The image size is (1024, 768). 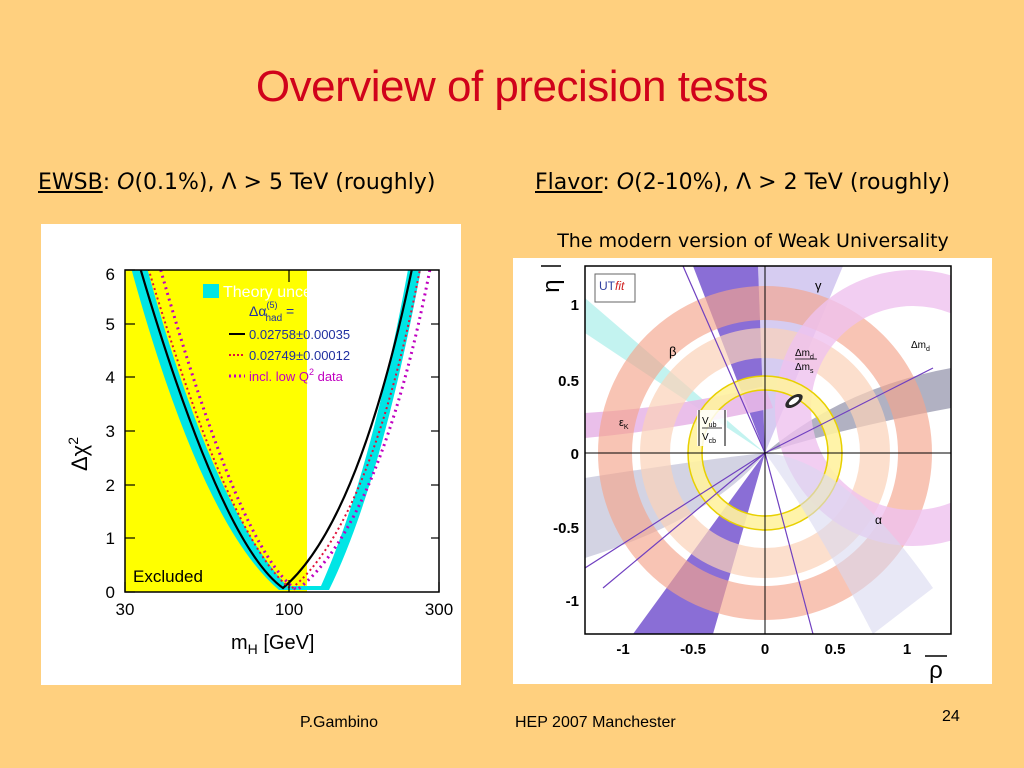 I want to click on alpha-region, so click(x=849, y=543).